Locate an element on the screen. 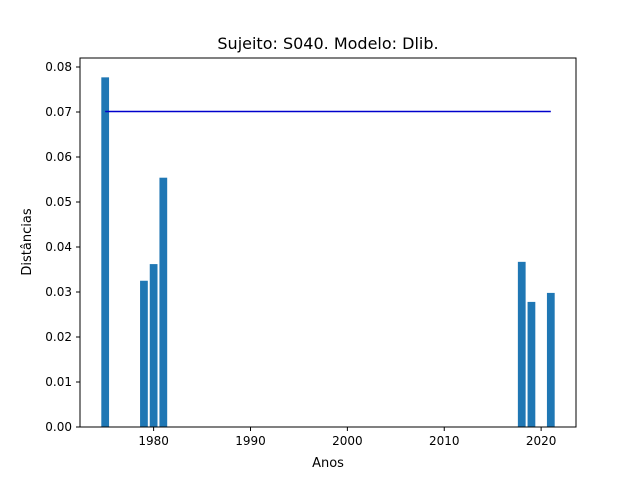 This screenshot has width=640, height=484. bar-2019 is located at coordinates (531, 364).